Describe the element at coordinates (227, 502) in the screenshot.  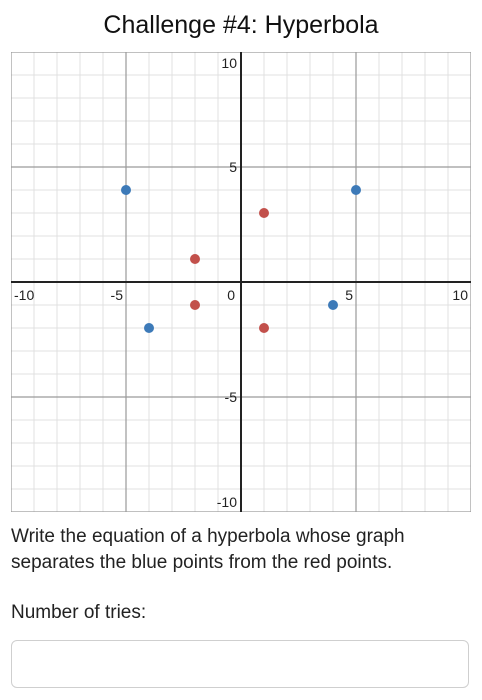
I see `y-tick-label: -10` at that location.